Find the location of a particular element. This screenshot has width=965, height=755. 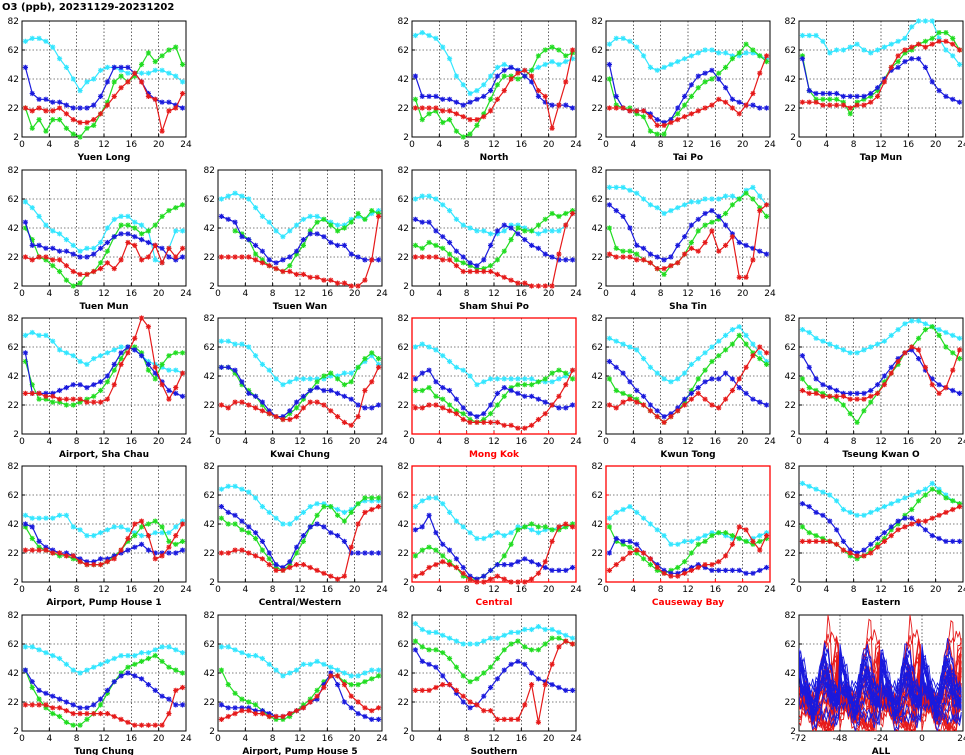

series-blue is located at coordinates (494, 393).